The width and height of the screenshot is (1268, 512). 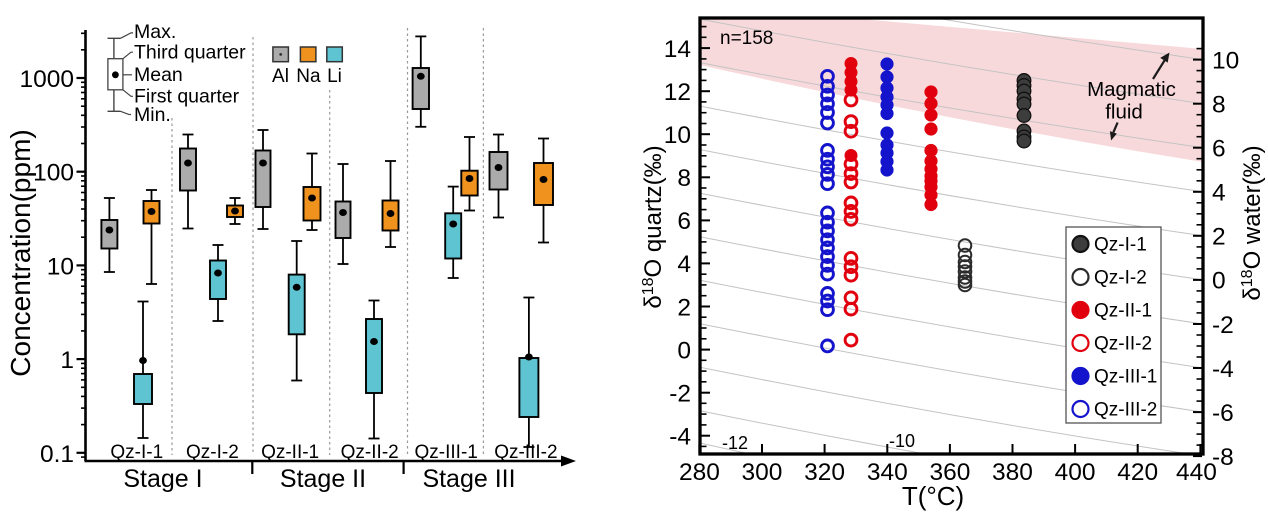 What do you see at coordinates (1223, 457) in the screenshot?
I see `svg-text: -8` at bounding box center [1223, 457].